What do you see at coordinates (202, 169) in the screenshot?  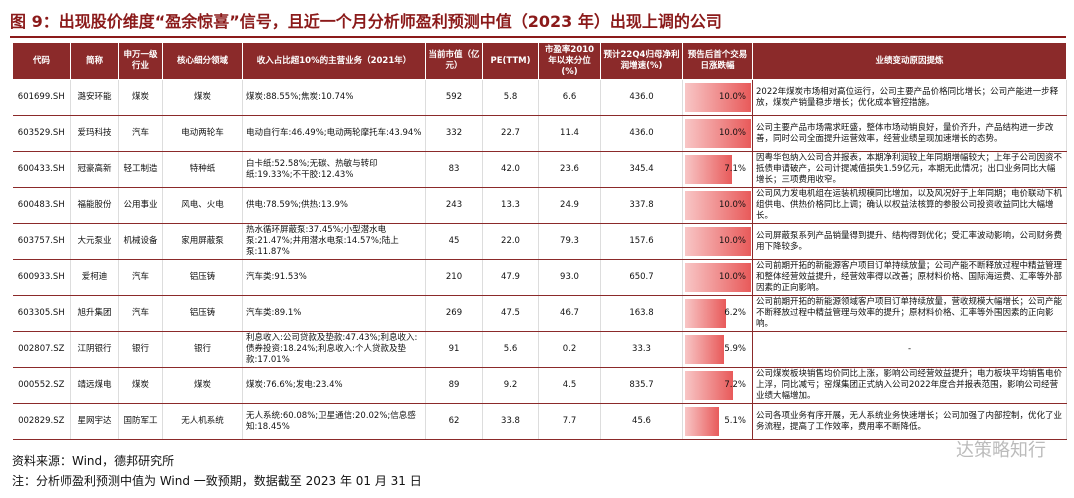 I see `cell: 特种纸` at bounding box center [202, 169].